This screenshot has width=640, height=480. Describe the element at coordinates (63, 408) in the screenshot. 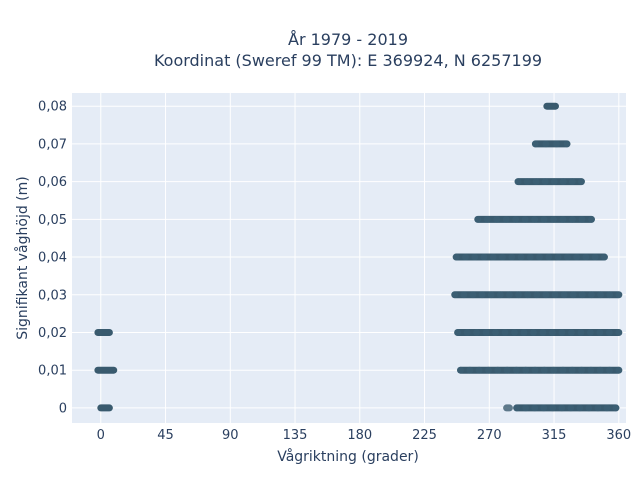

I see `y-tick-label: 0` at that location.